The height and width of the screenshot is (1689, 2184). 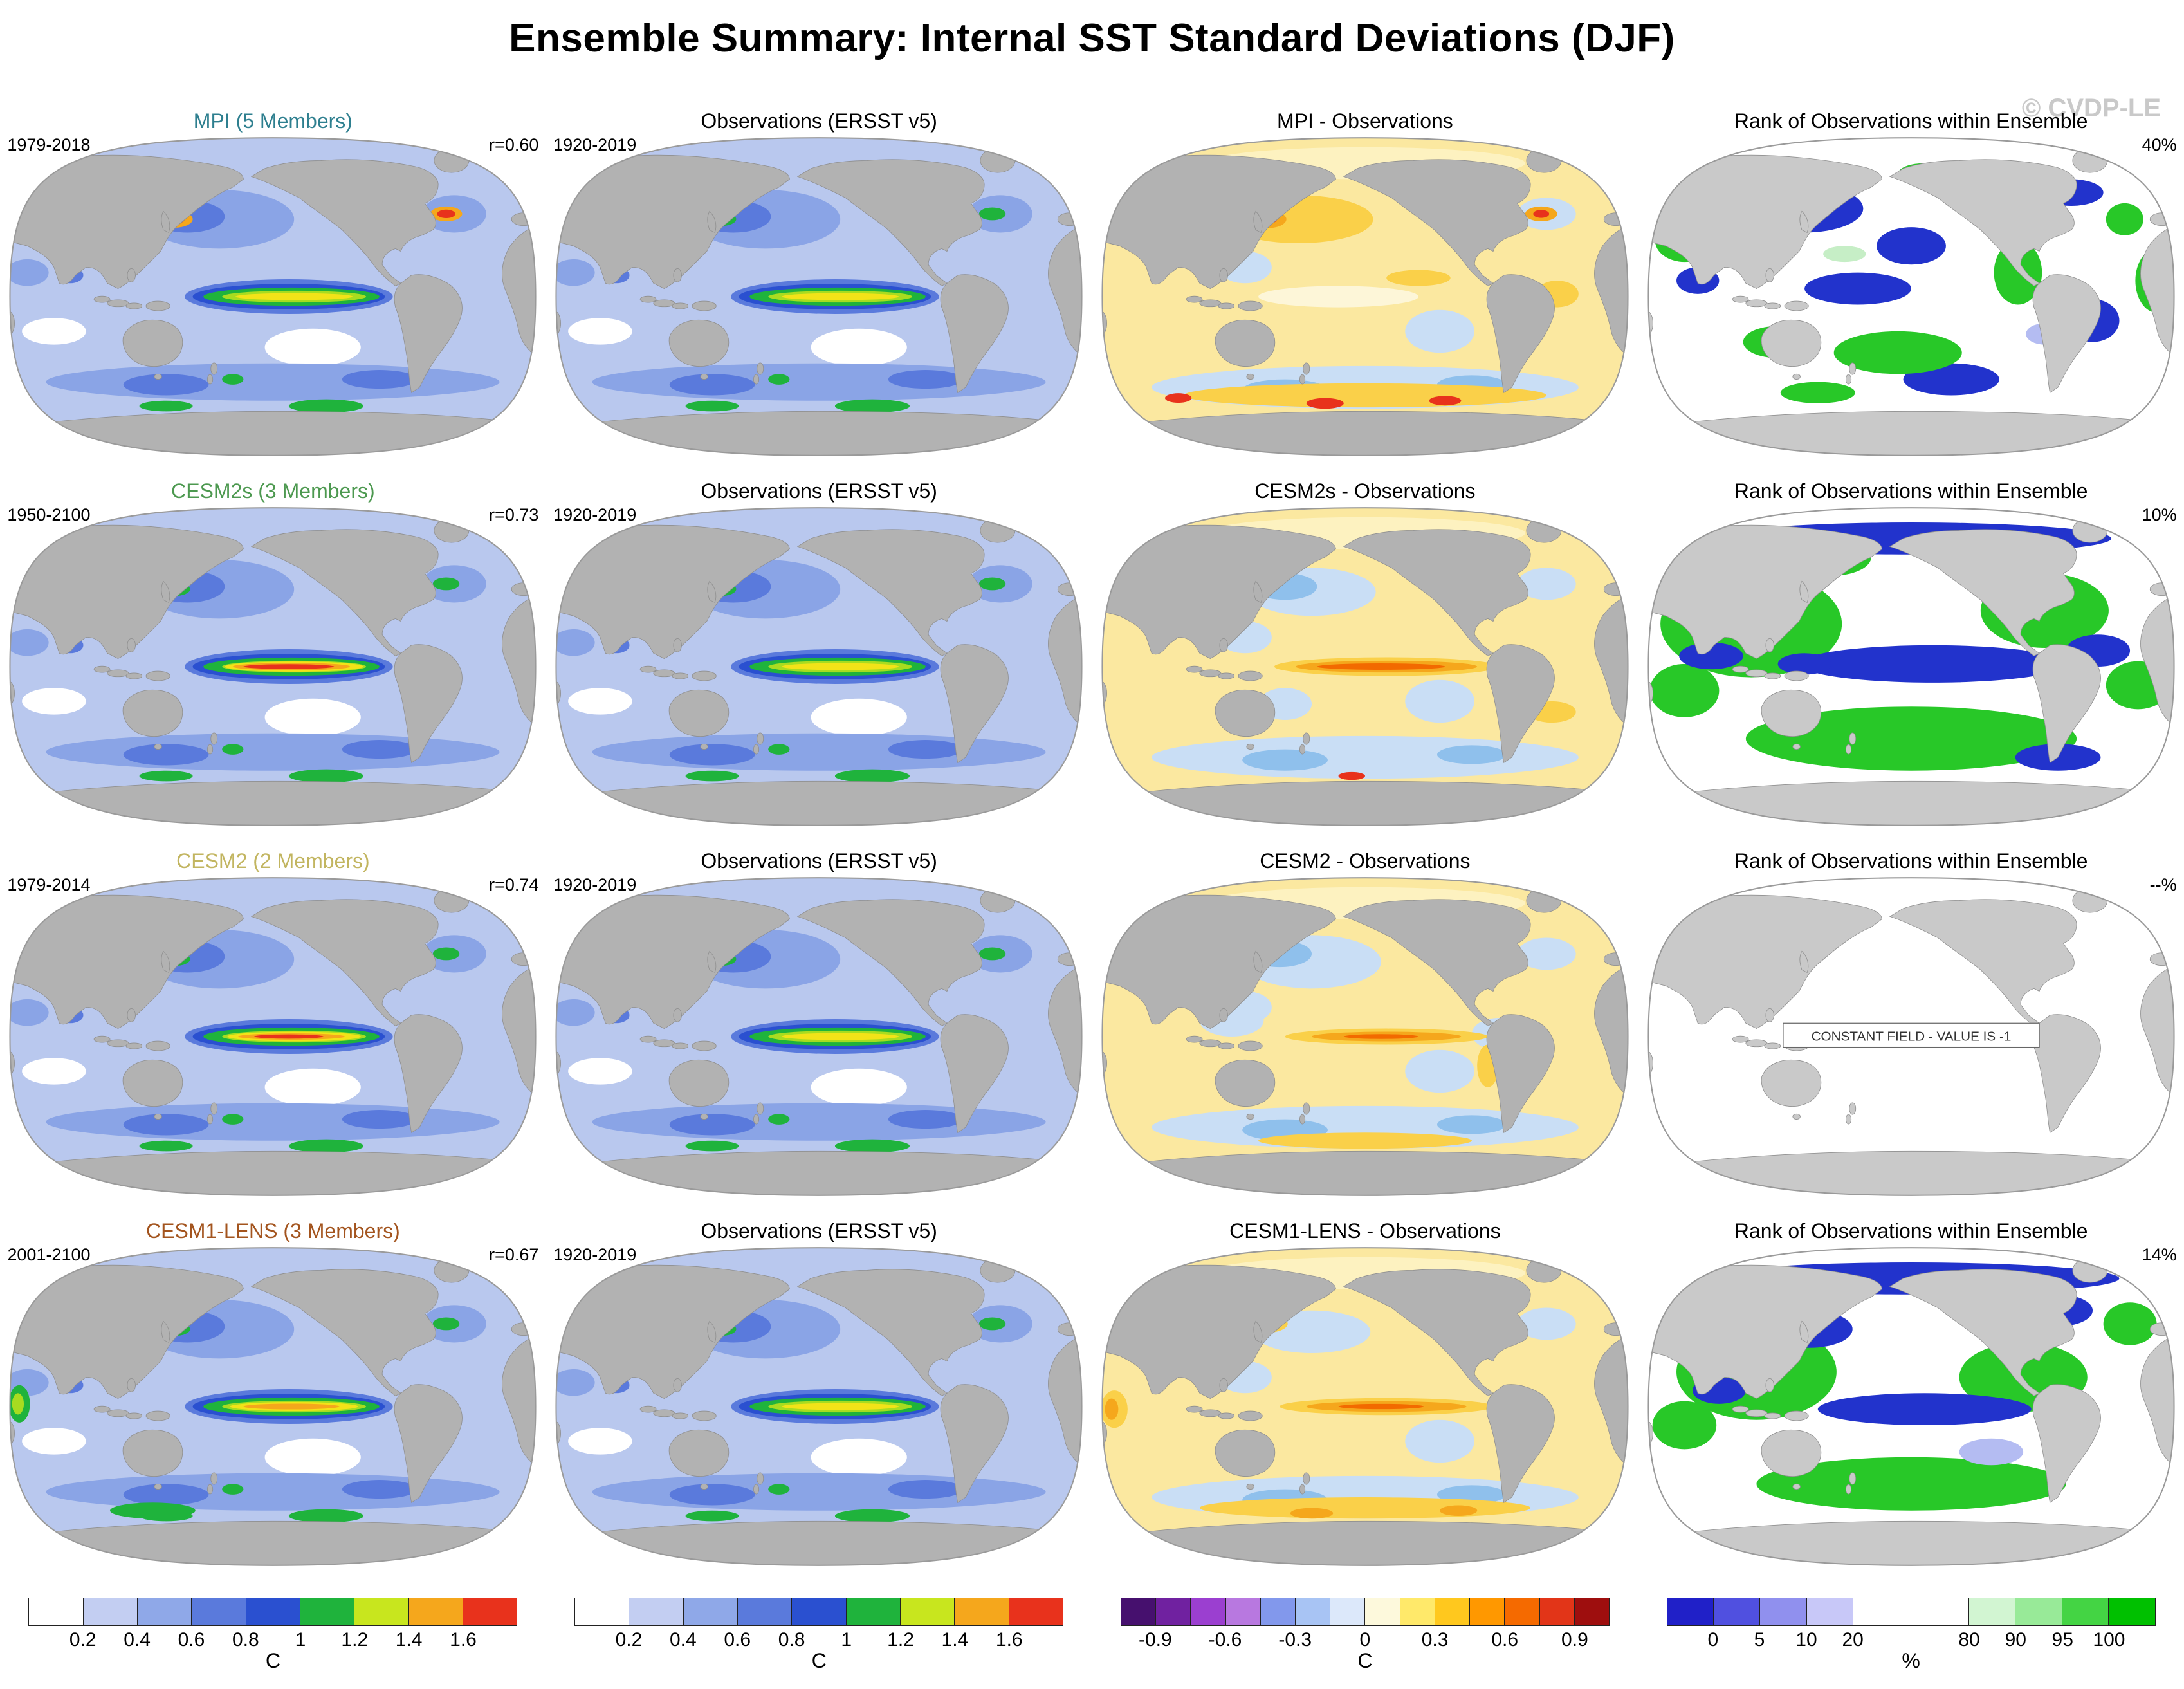 What do you see at coordinates (2062, 1639) in the screenshot?
I see `colorbar-tick: 95` at bounding box center [2062, 1639].